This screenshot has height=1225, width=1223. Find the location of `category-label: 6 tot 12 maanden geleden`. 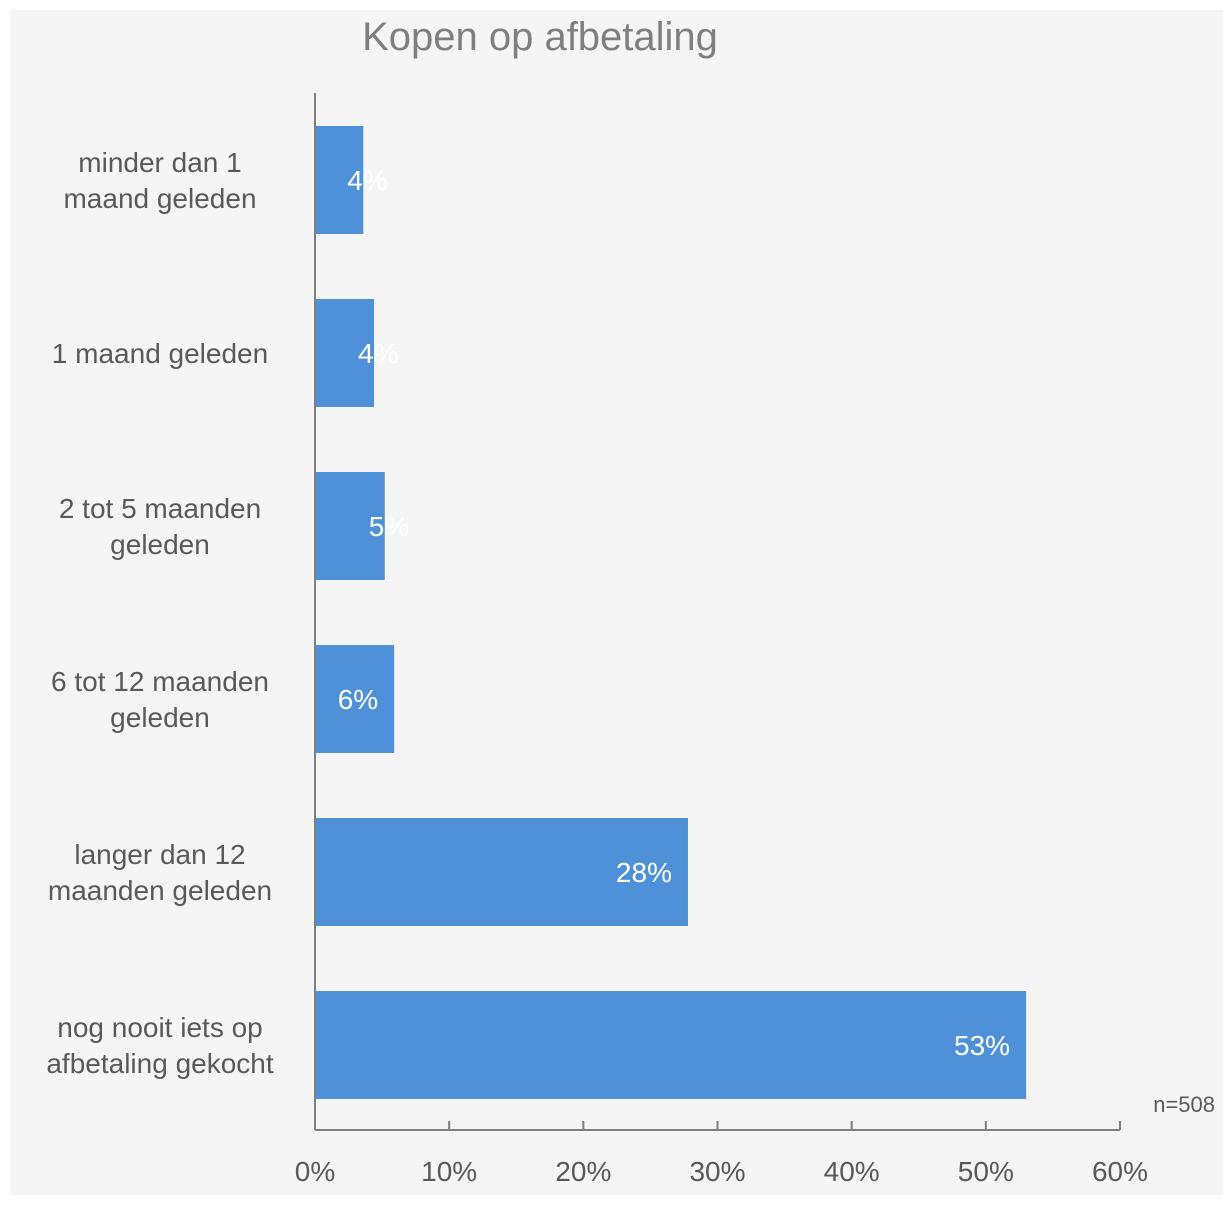

category-label: 6 tot 12 maanden geleden is located at coordinates (160, 699).